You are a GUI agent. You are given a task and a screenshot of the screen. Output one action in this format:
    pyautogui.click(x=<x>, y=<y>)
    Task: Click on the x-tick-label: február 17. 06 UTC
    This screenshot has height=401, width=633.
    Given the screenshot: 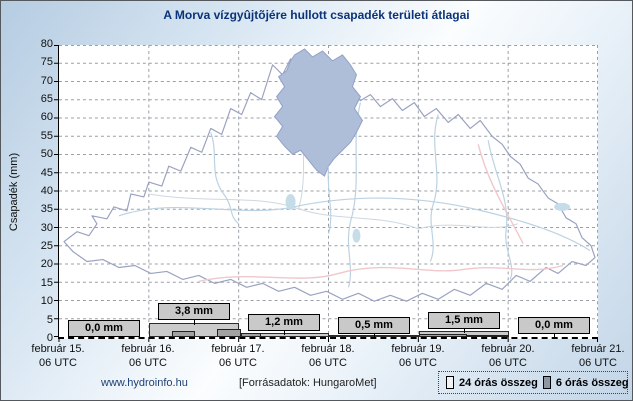 What is the action you would take?
    pyautogui.click(x=238, y=356)
    